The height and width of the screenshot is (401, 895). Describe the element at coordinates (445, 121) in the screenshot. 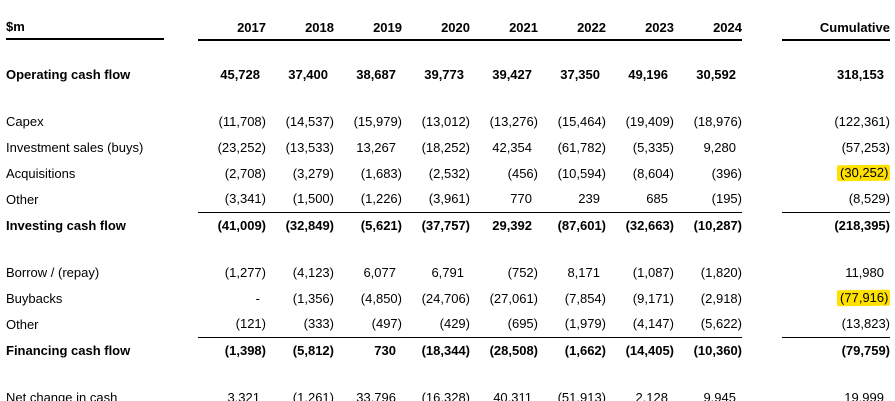

I see `value-cell: (13,012)` at that location.